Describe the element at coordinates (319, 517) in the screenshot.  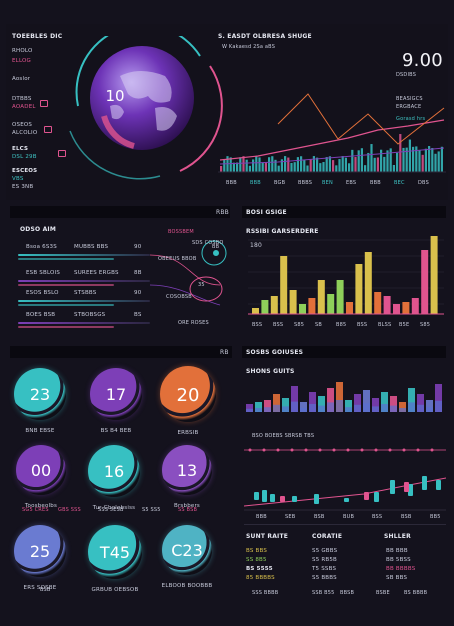
I see `right-chart-x-tick: BSB` at that location.